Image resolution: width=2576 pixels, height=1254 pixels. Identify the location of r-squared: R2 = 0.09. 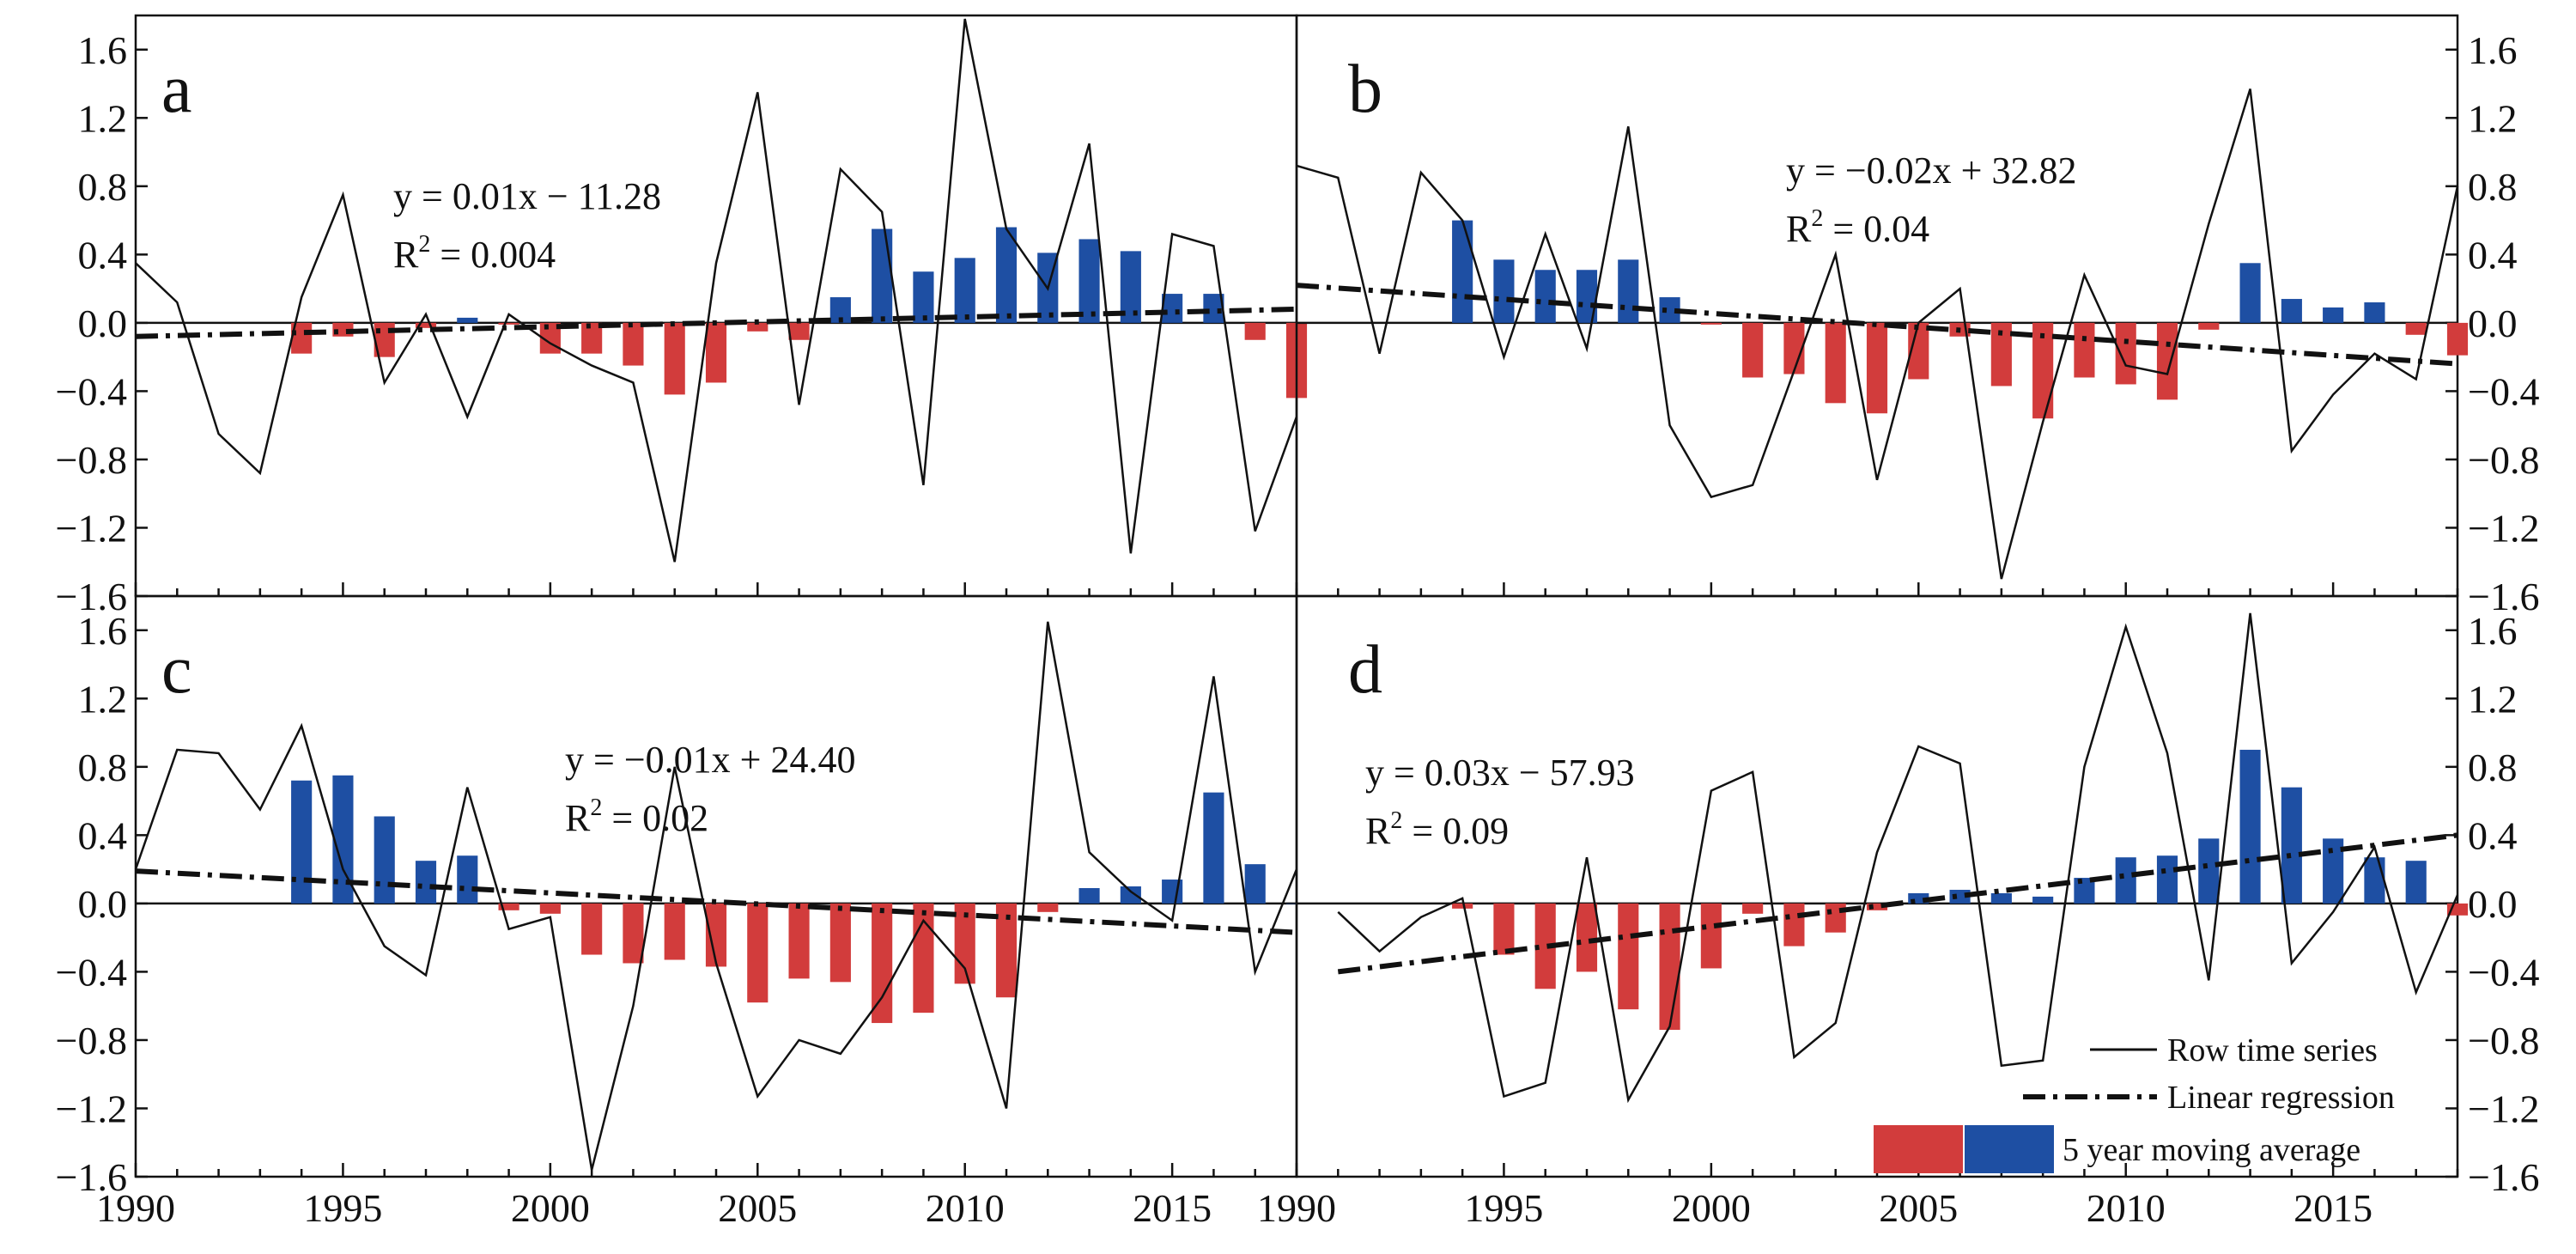
(1437, 829).